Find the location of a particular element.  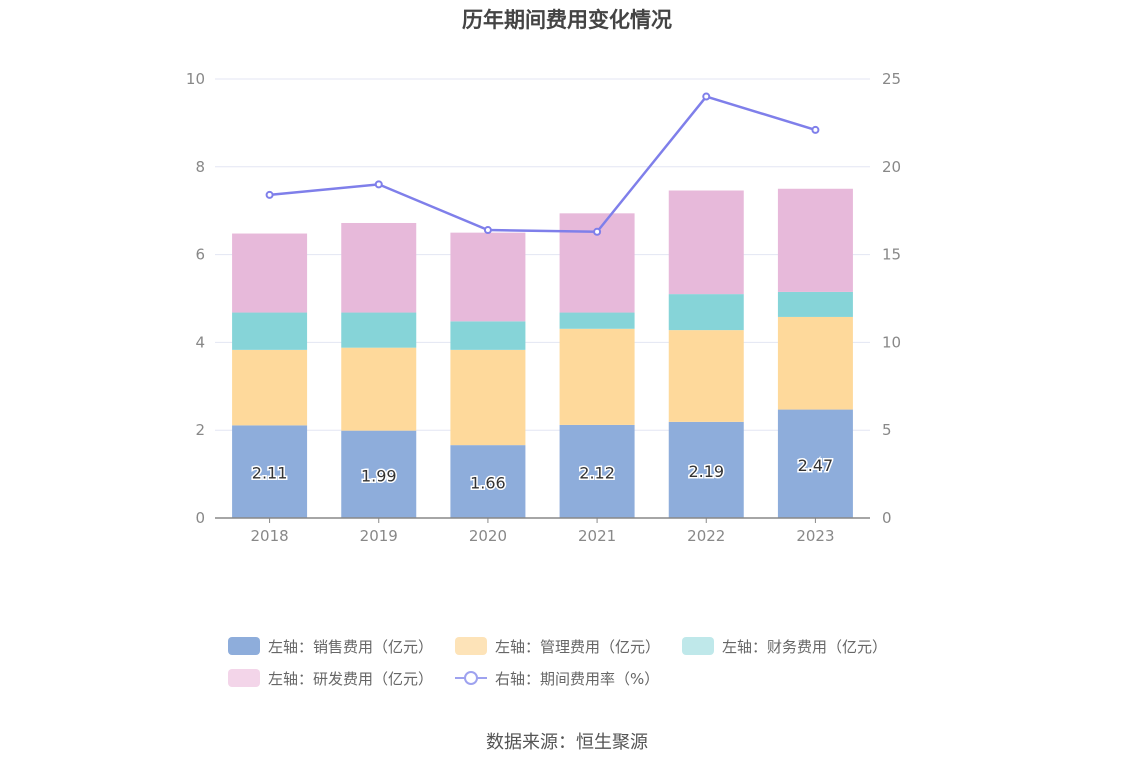

line-series is located at coordinates (542, 164).